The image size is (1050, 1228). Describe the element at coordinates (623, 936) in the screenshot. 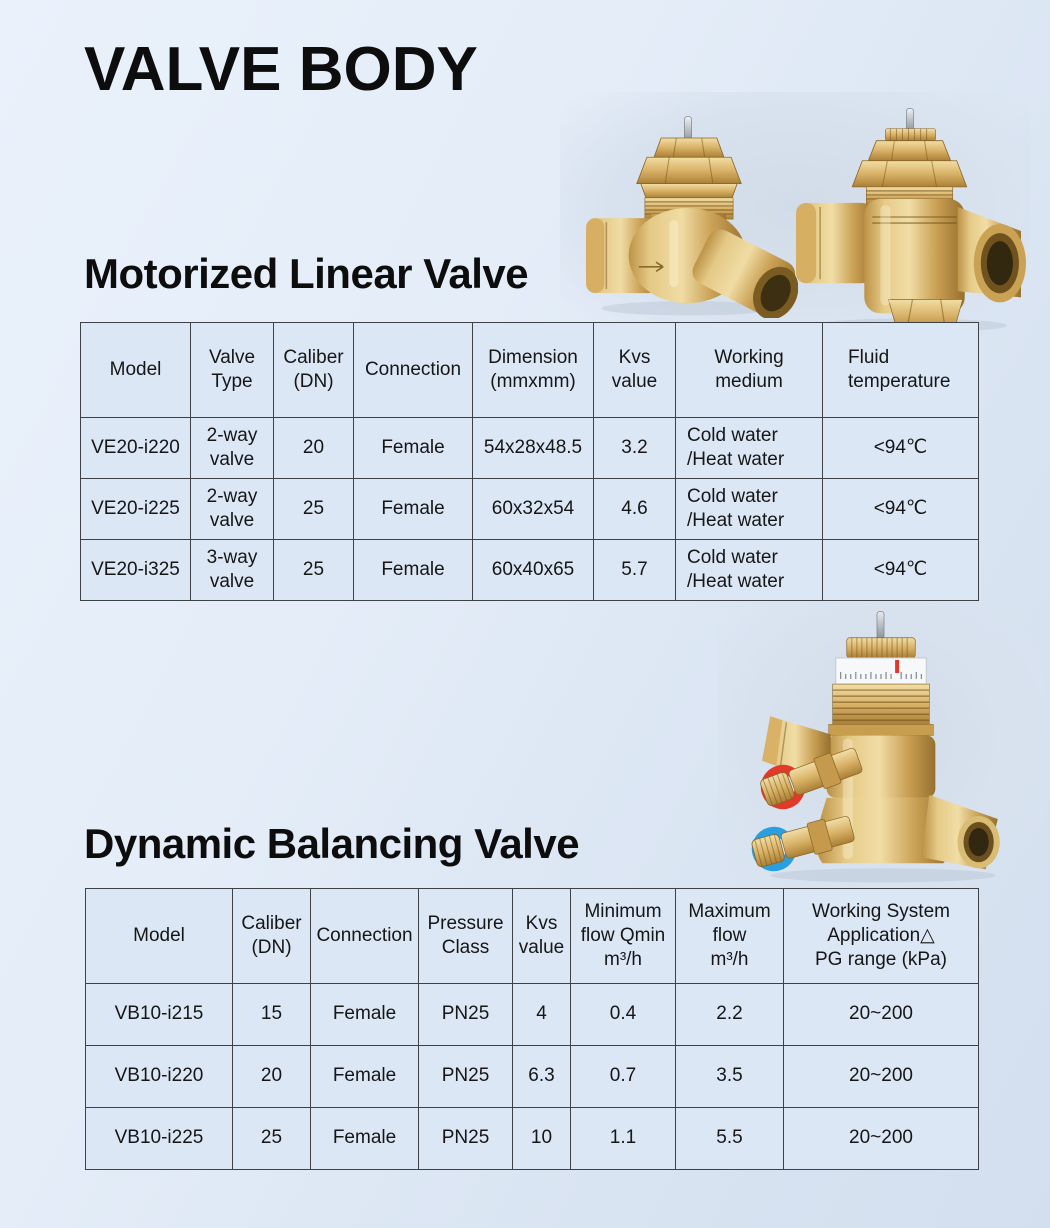

I see `header-cell: Minimum flow Qmin m³/h` at that location.